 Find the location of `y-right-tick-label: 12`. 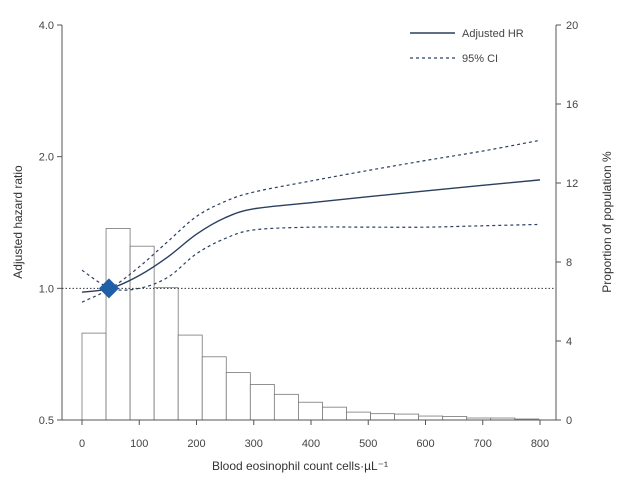

y-right-tick-label: 12 is located at coordinates (572, 184).